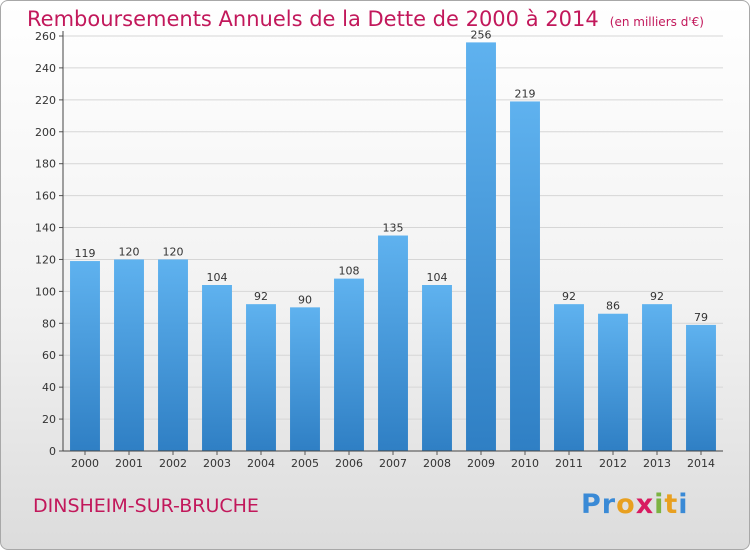 The width and height of the screenshot is (750, 550). I want to click on x-tick-label: 2013, so click(657, 463).